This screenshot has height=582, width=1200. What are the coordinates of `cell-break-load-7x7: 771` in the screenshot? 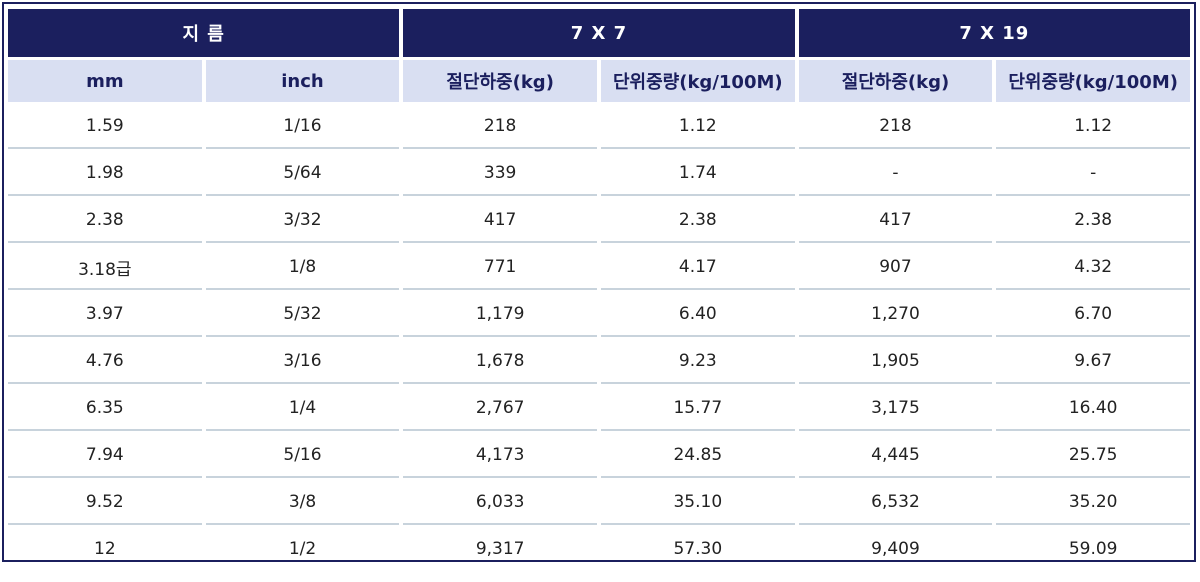 It's located at (500, 268).